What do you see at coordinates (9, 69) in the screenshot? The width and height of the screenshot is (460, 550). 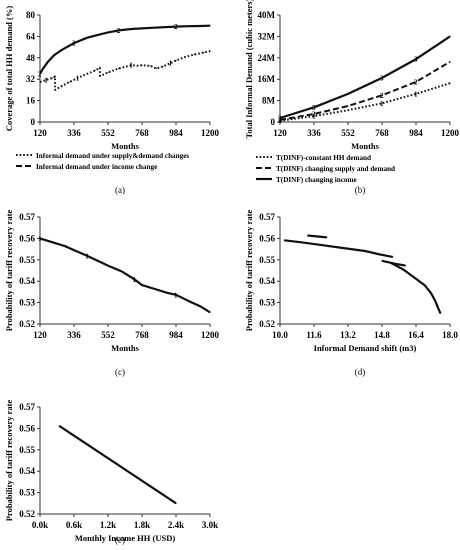 I see `y-axis-label: Coverage of total HH demand (%)` at bounding box center [9, 69].